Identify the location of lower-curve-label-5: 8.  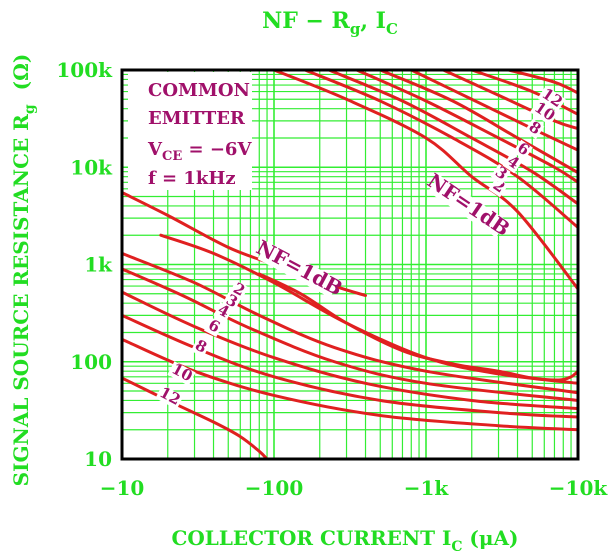
(200, 347).